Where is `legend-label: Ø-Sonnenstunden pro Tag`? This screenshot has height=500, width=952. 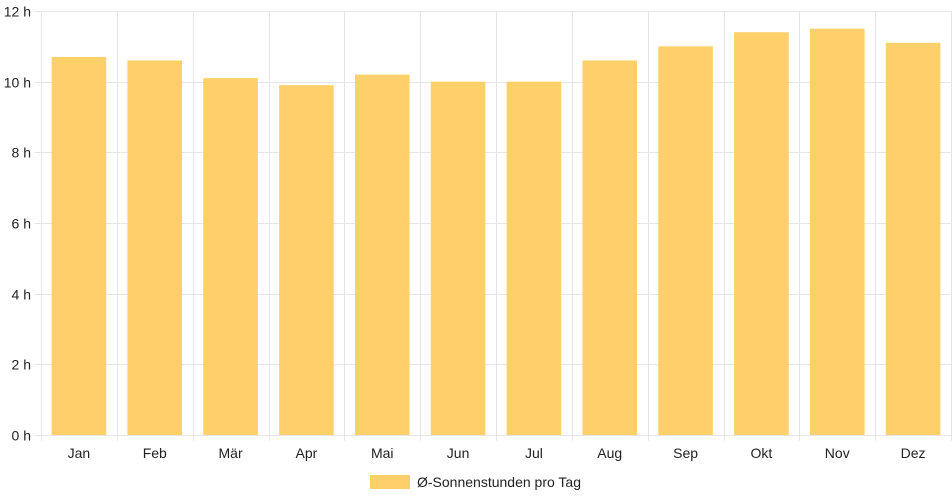 legend-label: Ø-Sonnenstunden pro Tag is located at coordinates (499, 482).